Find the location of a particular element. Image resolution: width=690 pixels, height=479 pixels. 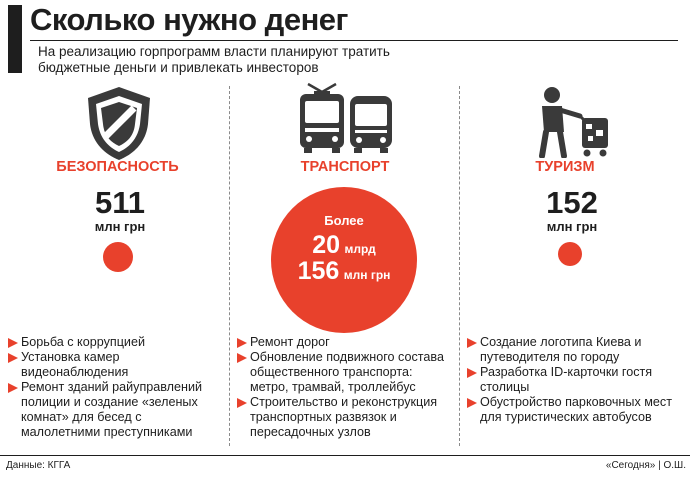

category-label-security: БЕЗОПАСНОСТЬ is located at coordinates (117, 167).